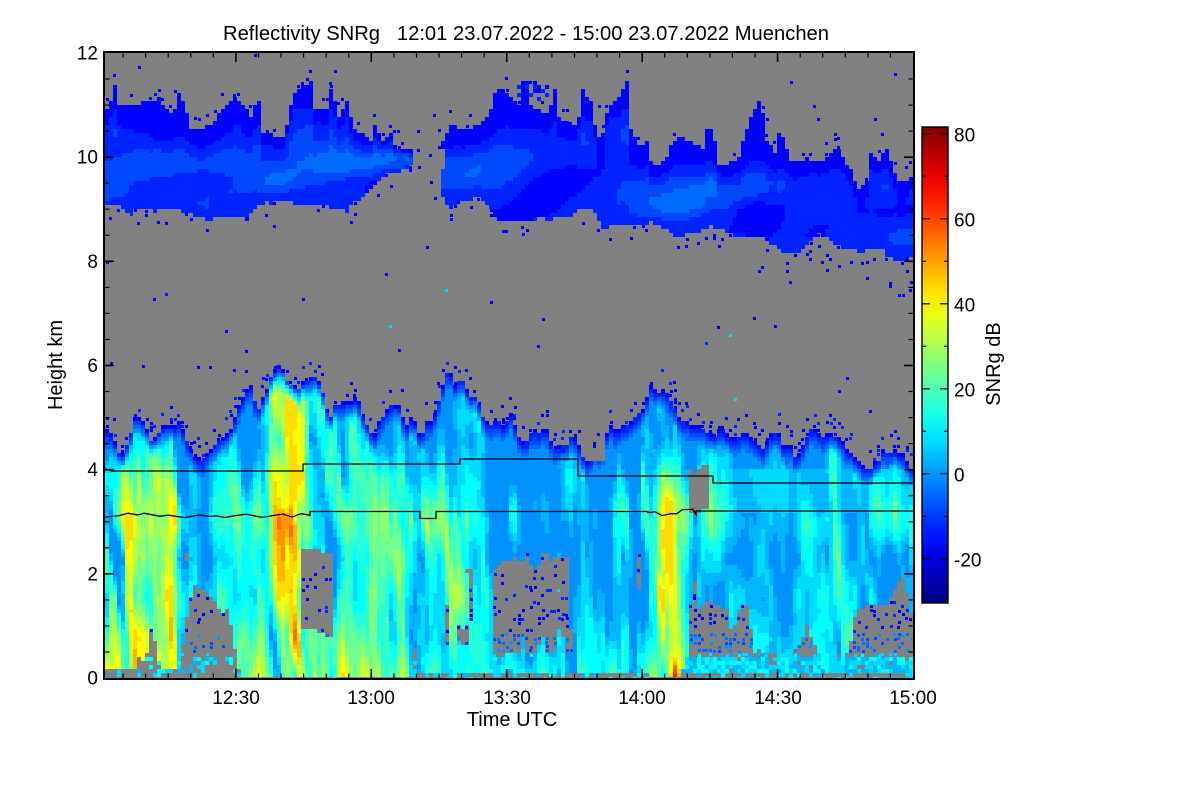 Image resolution: width=1200 pixels, height=800 pixels. Describe the element at coordinates (92, 470) in the screenshot. I see `svg-text: 4` at that location.